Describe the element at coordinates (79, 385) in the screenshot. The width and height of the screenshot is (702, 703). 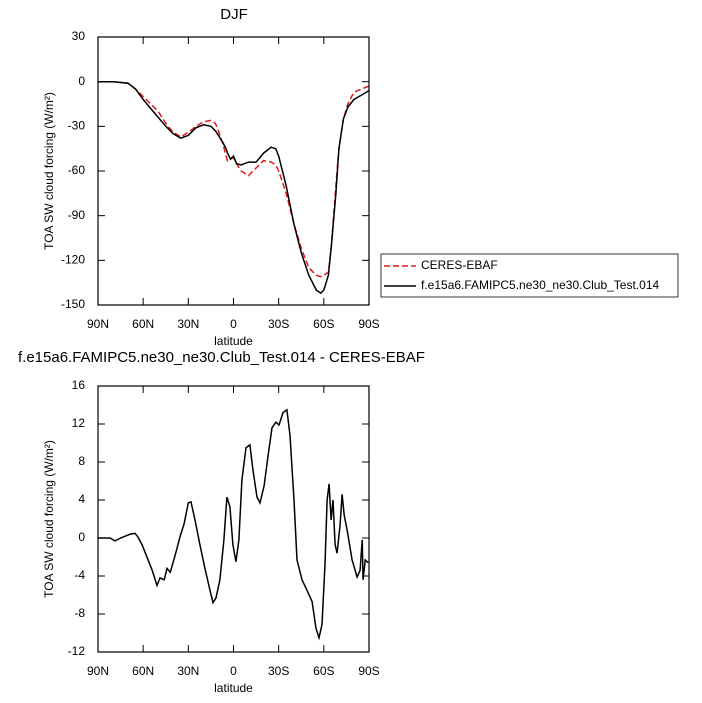
I see `y-tick-label: 16` at that location.